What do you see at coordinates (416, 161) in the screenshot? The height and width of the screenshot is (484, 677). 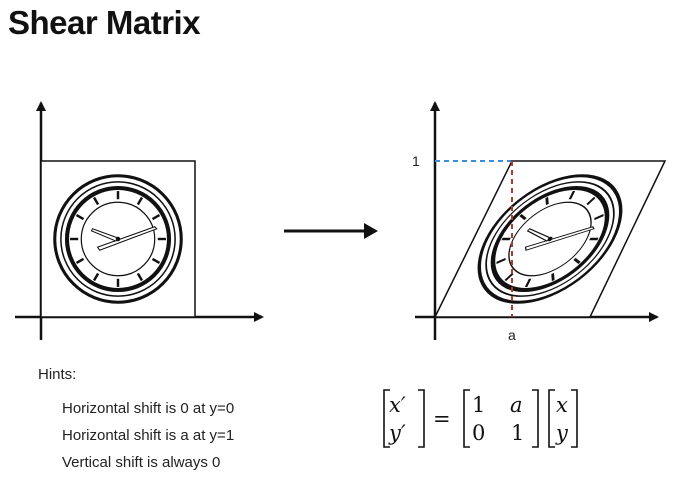 I see `label-one: 1` at bounding box center [416, 161].